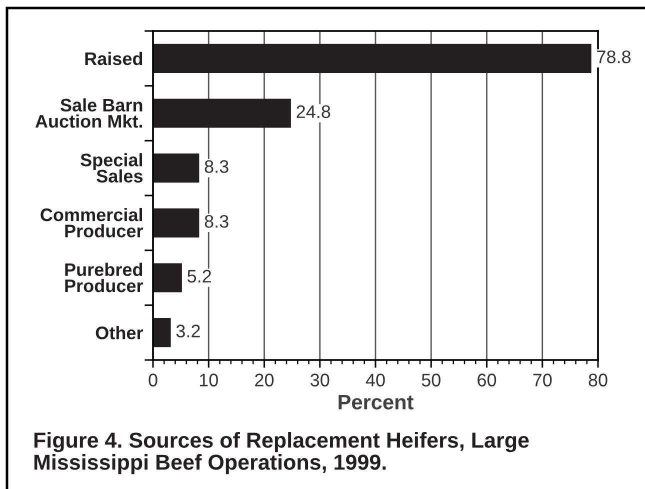 The width and height of the screenshot is (645, 489). I want to click on y-tick-label: Sale Barn Auction Mkt., so click(88, 113).